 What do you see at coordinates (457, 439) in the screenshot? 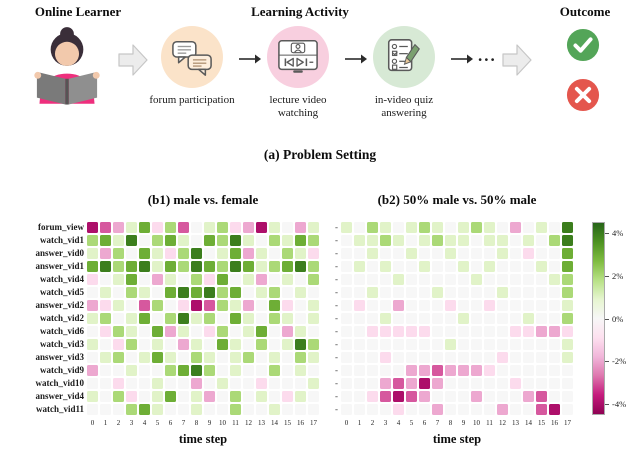
I see `x-axis-label-b2: time step` at bounding box center [457, 439].